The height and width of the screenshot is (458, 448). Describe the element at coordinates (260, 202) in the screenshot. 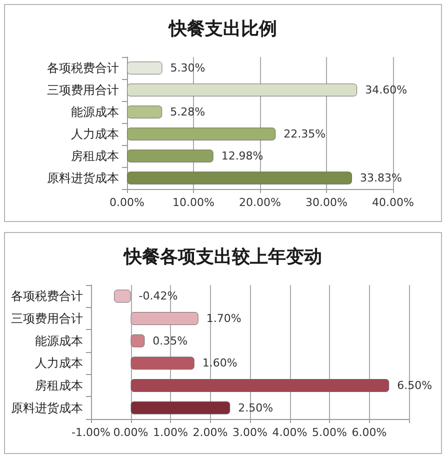

I see `x-tick-label: 20.00%` at that location.